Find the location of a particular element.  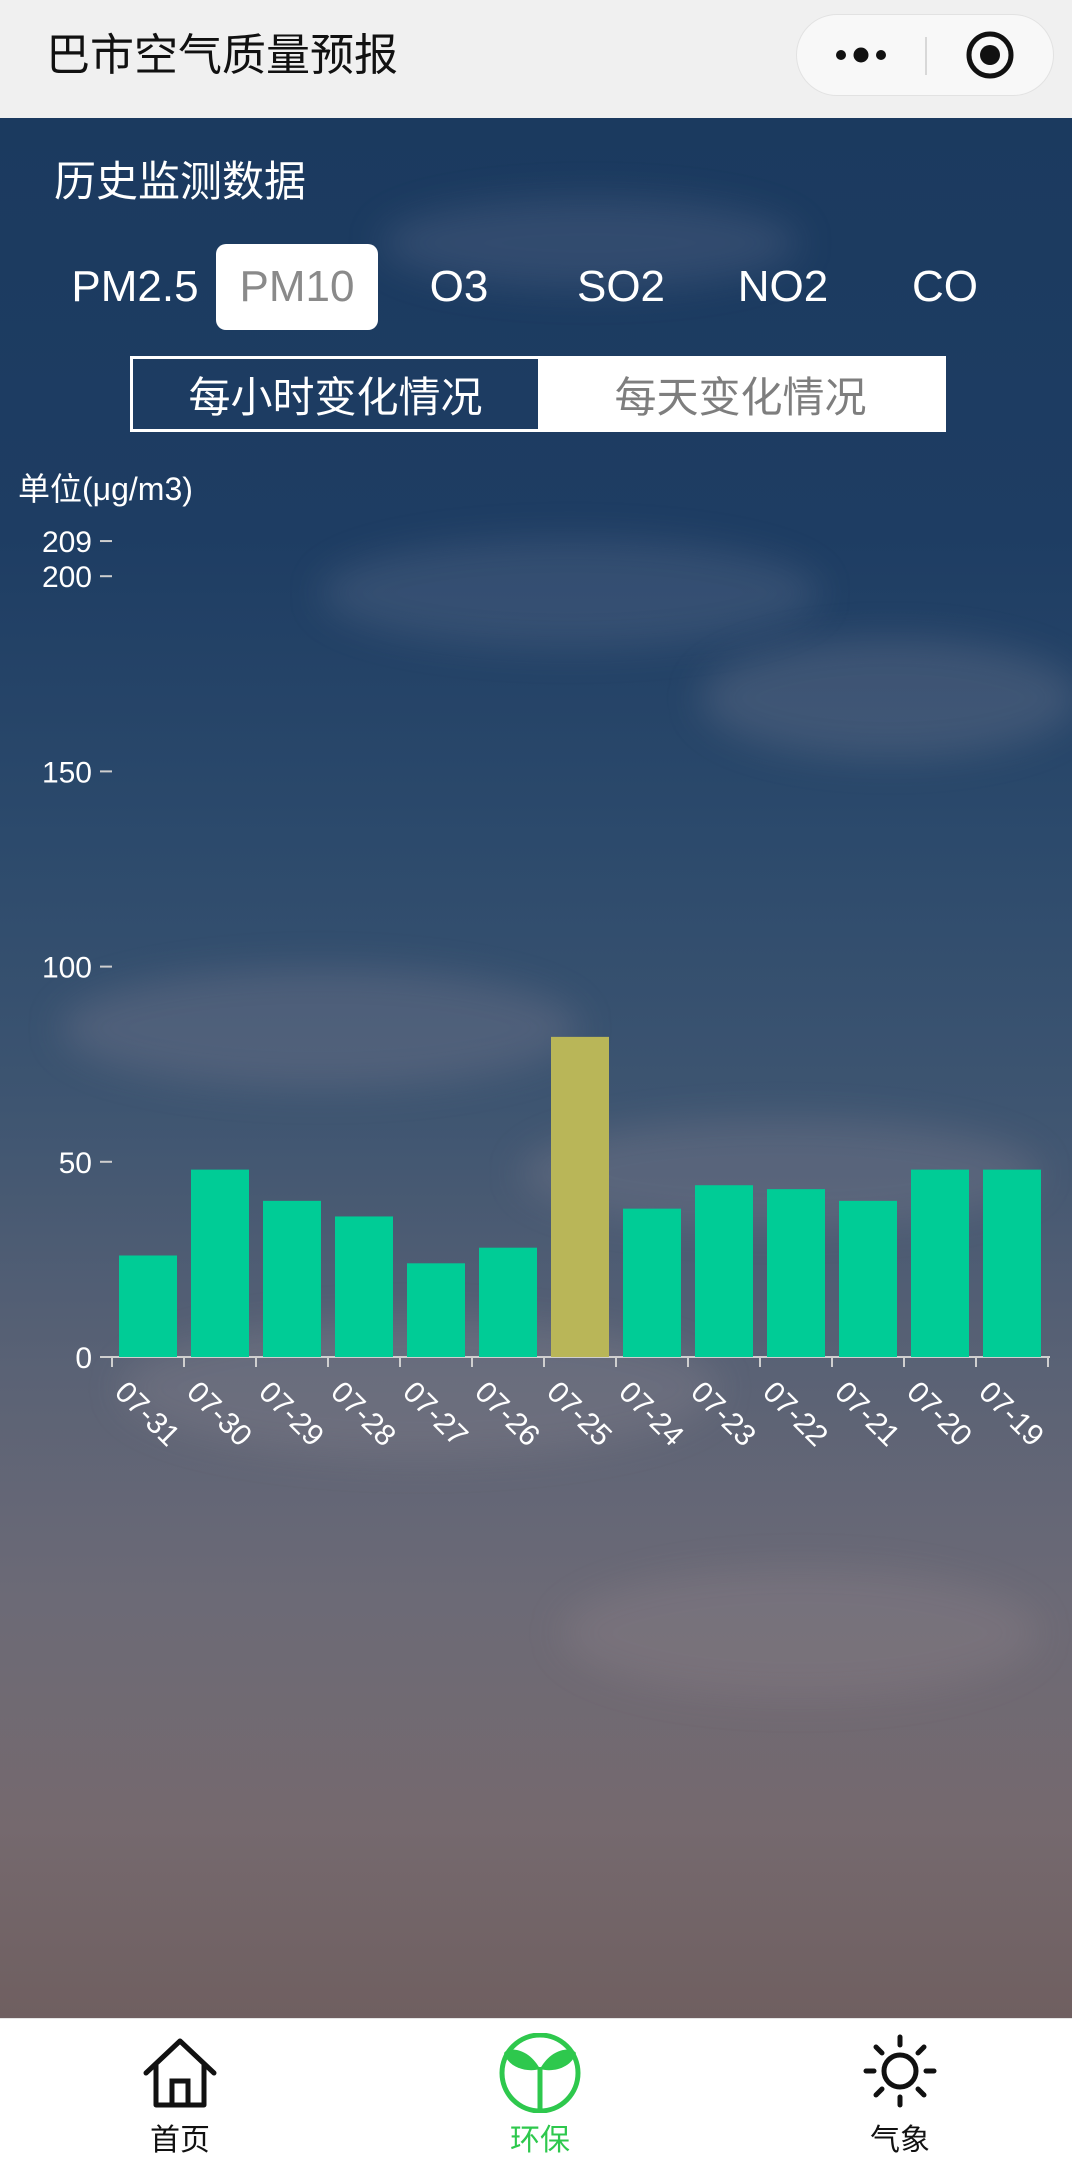

y-tick-label: 0 is located at coordinates (83, 1358).